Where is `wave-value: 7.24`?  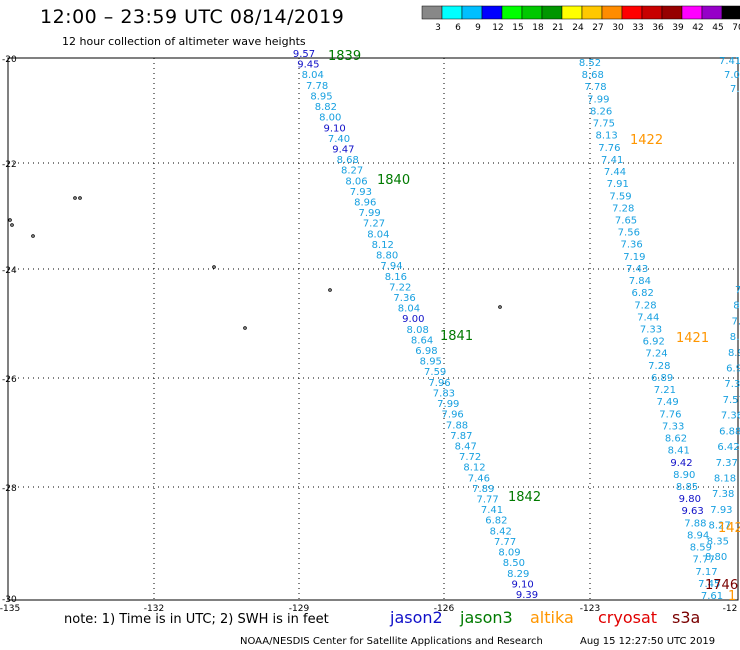
wave-value: 7.24 is located at coordinates (656, 354).